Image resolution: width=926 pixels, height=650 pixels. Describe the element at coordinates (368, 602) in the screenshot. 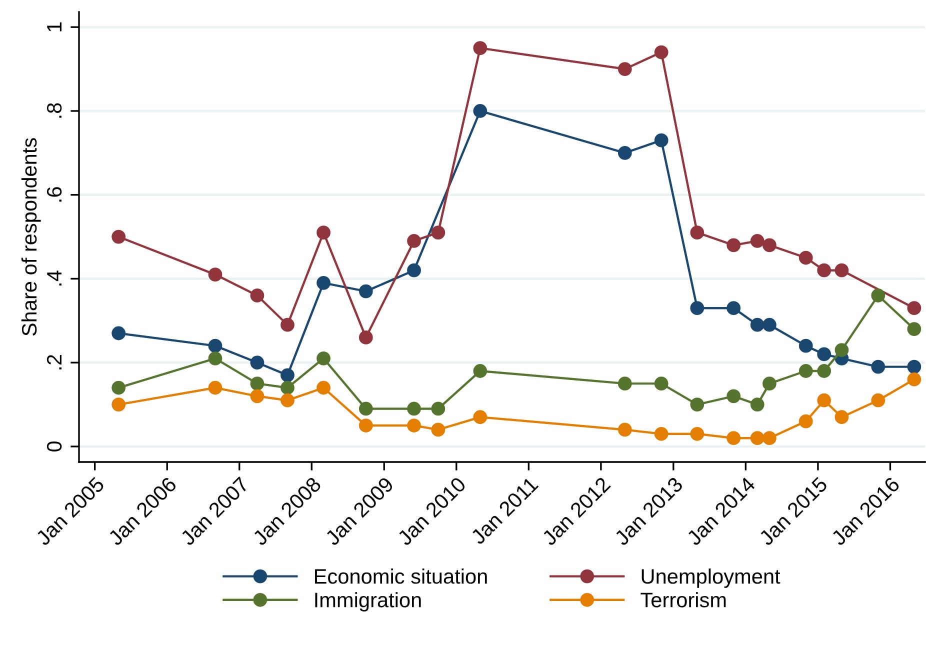

I see `legend-label: Immigration` at that location.